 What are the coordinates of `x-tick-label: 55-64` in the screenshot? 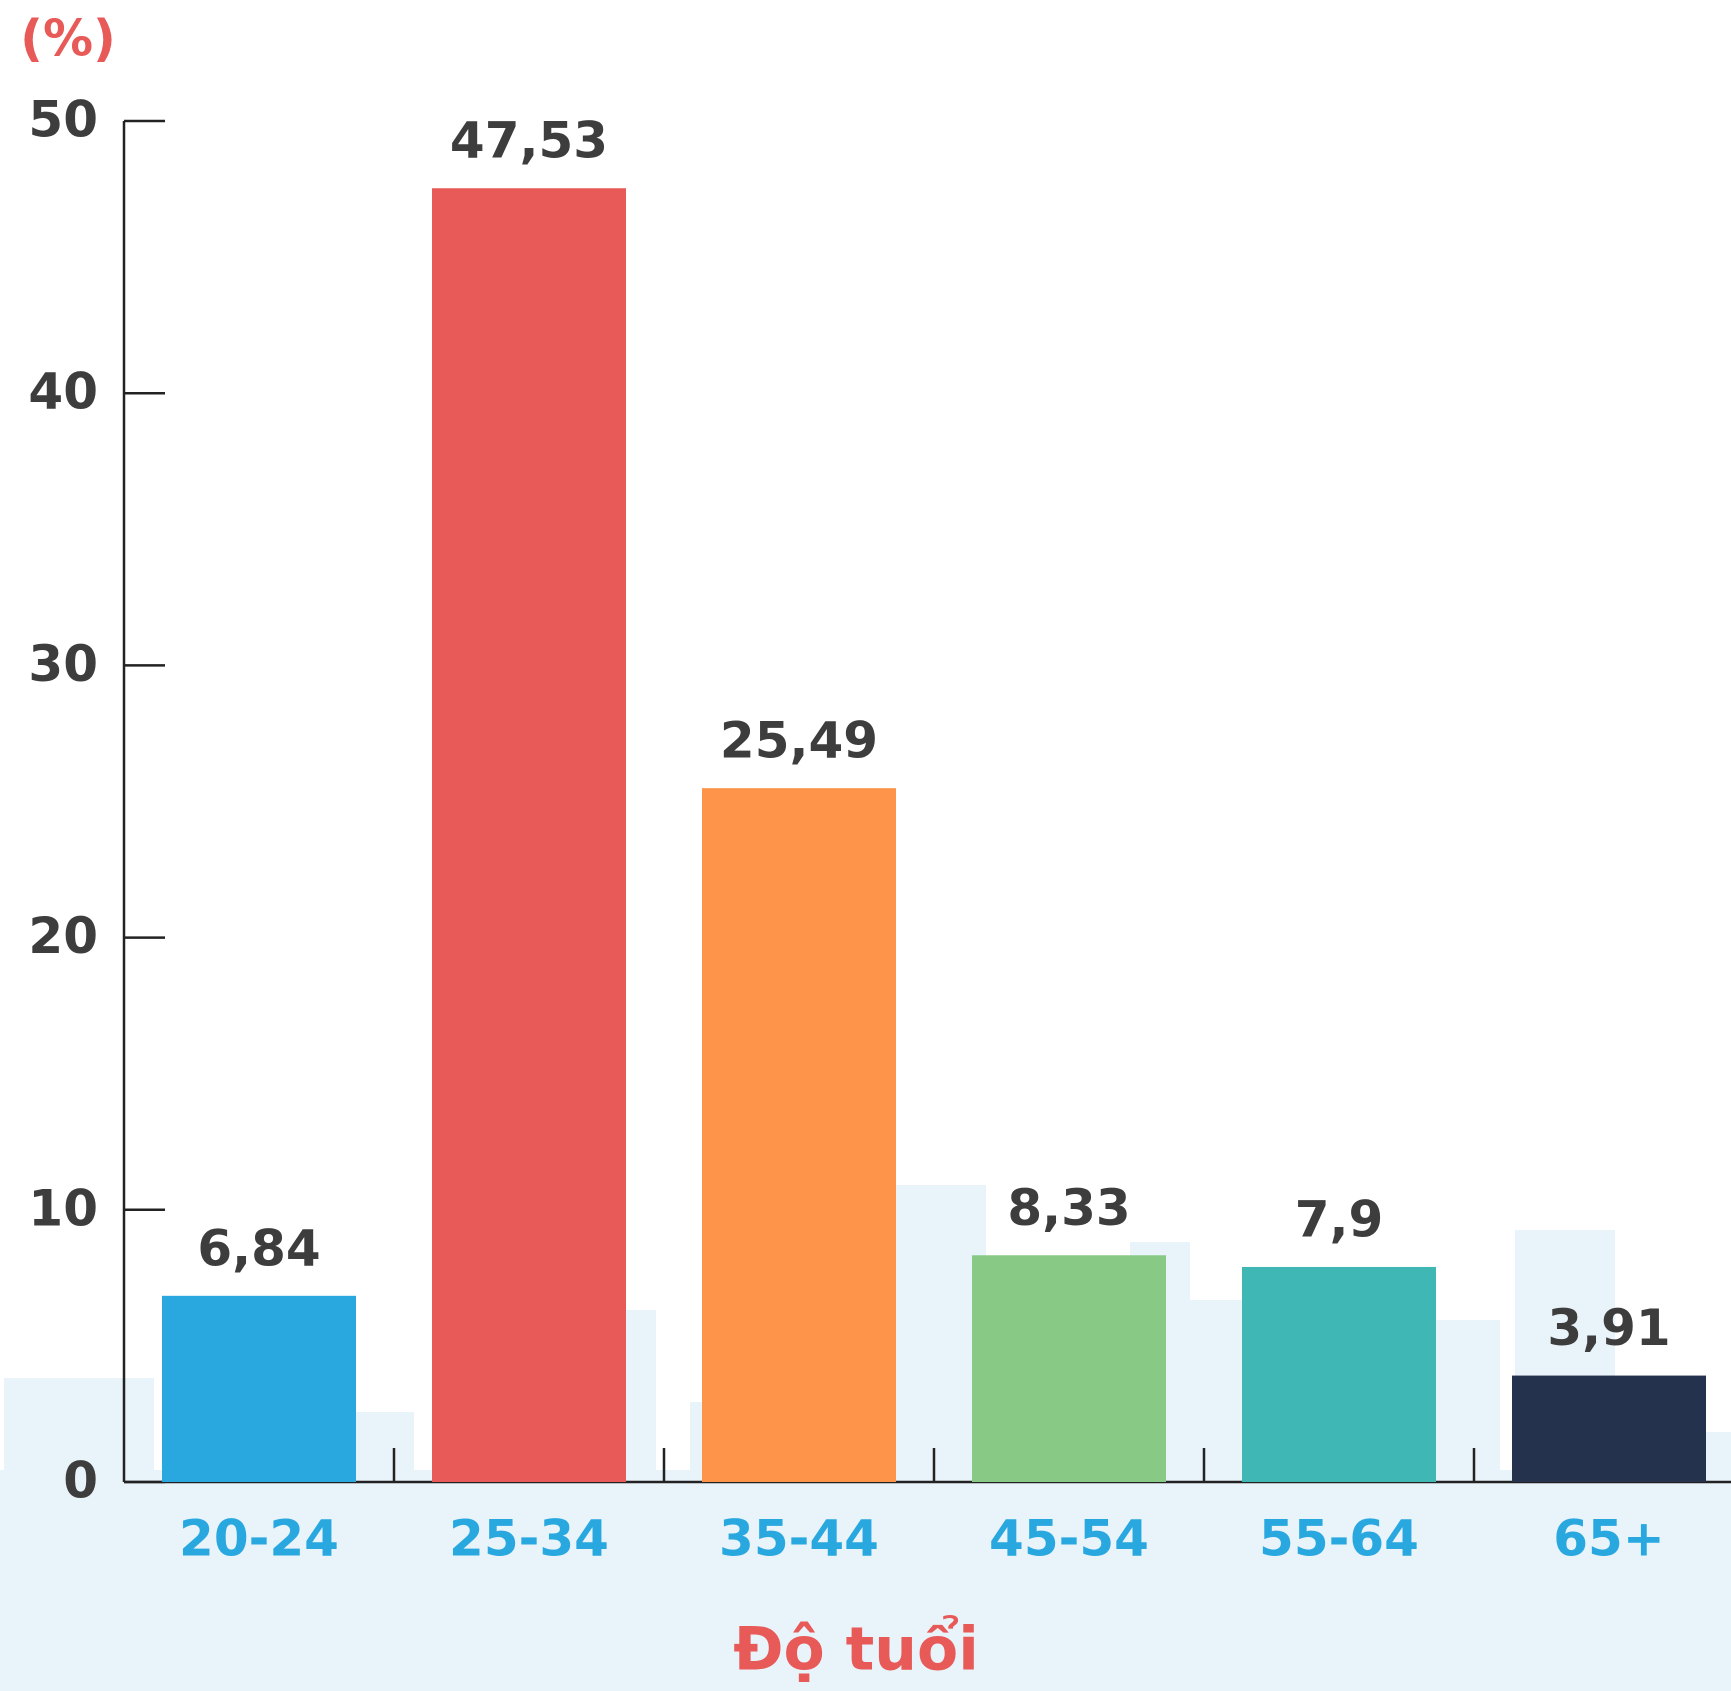 It's located at (1339, 1539).